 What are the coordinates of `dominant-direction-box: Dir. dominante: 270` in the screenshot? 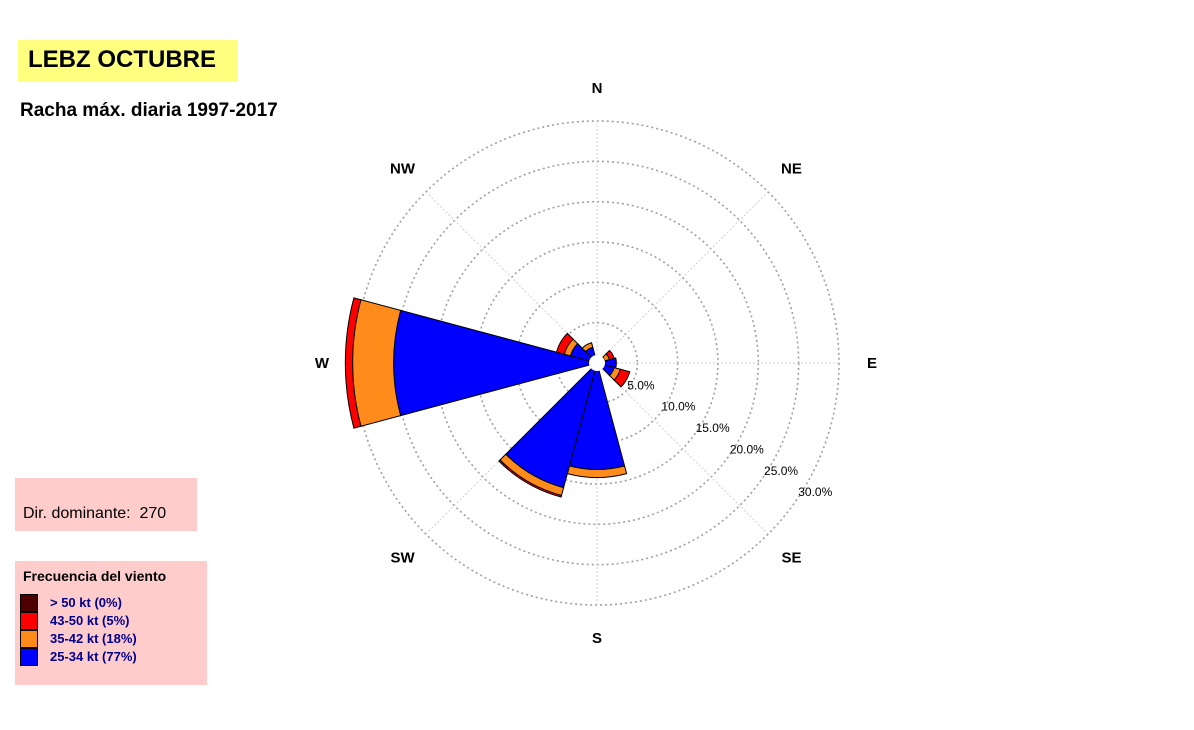 It's located at (106, 504).